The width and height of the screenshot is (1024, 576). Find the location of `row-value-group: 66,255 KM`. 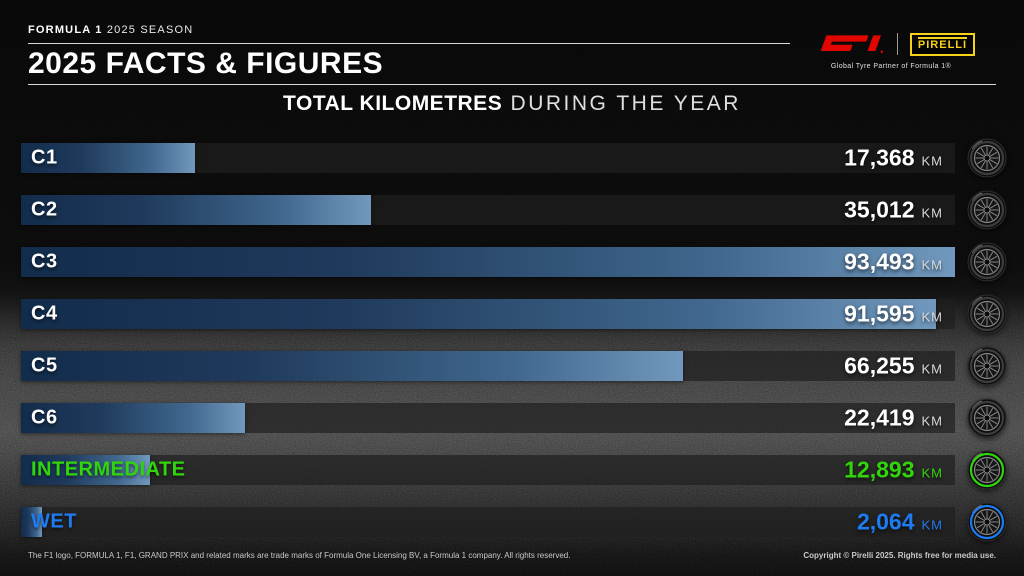

row-value-group: 66,255 KM is located at coordinates (893, 366).